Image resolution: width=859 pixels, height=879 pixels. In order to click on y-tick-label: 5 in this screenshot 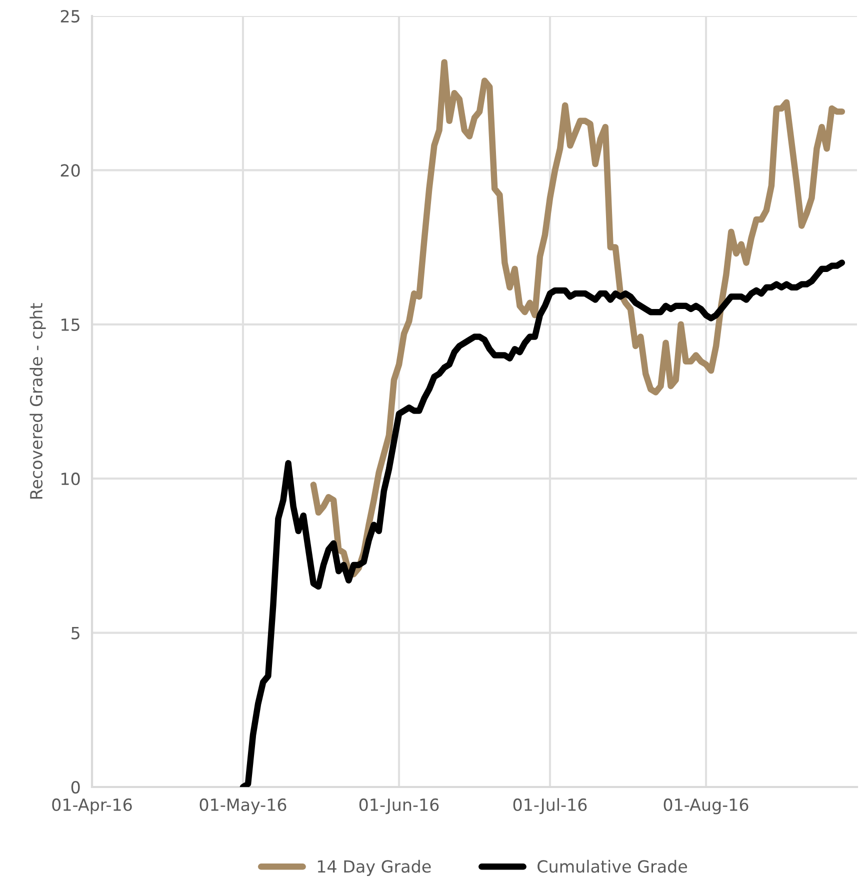, I will do `click(76, 633)`.